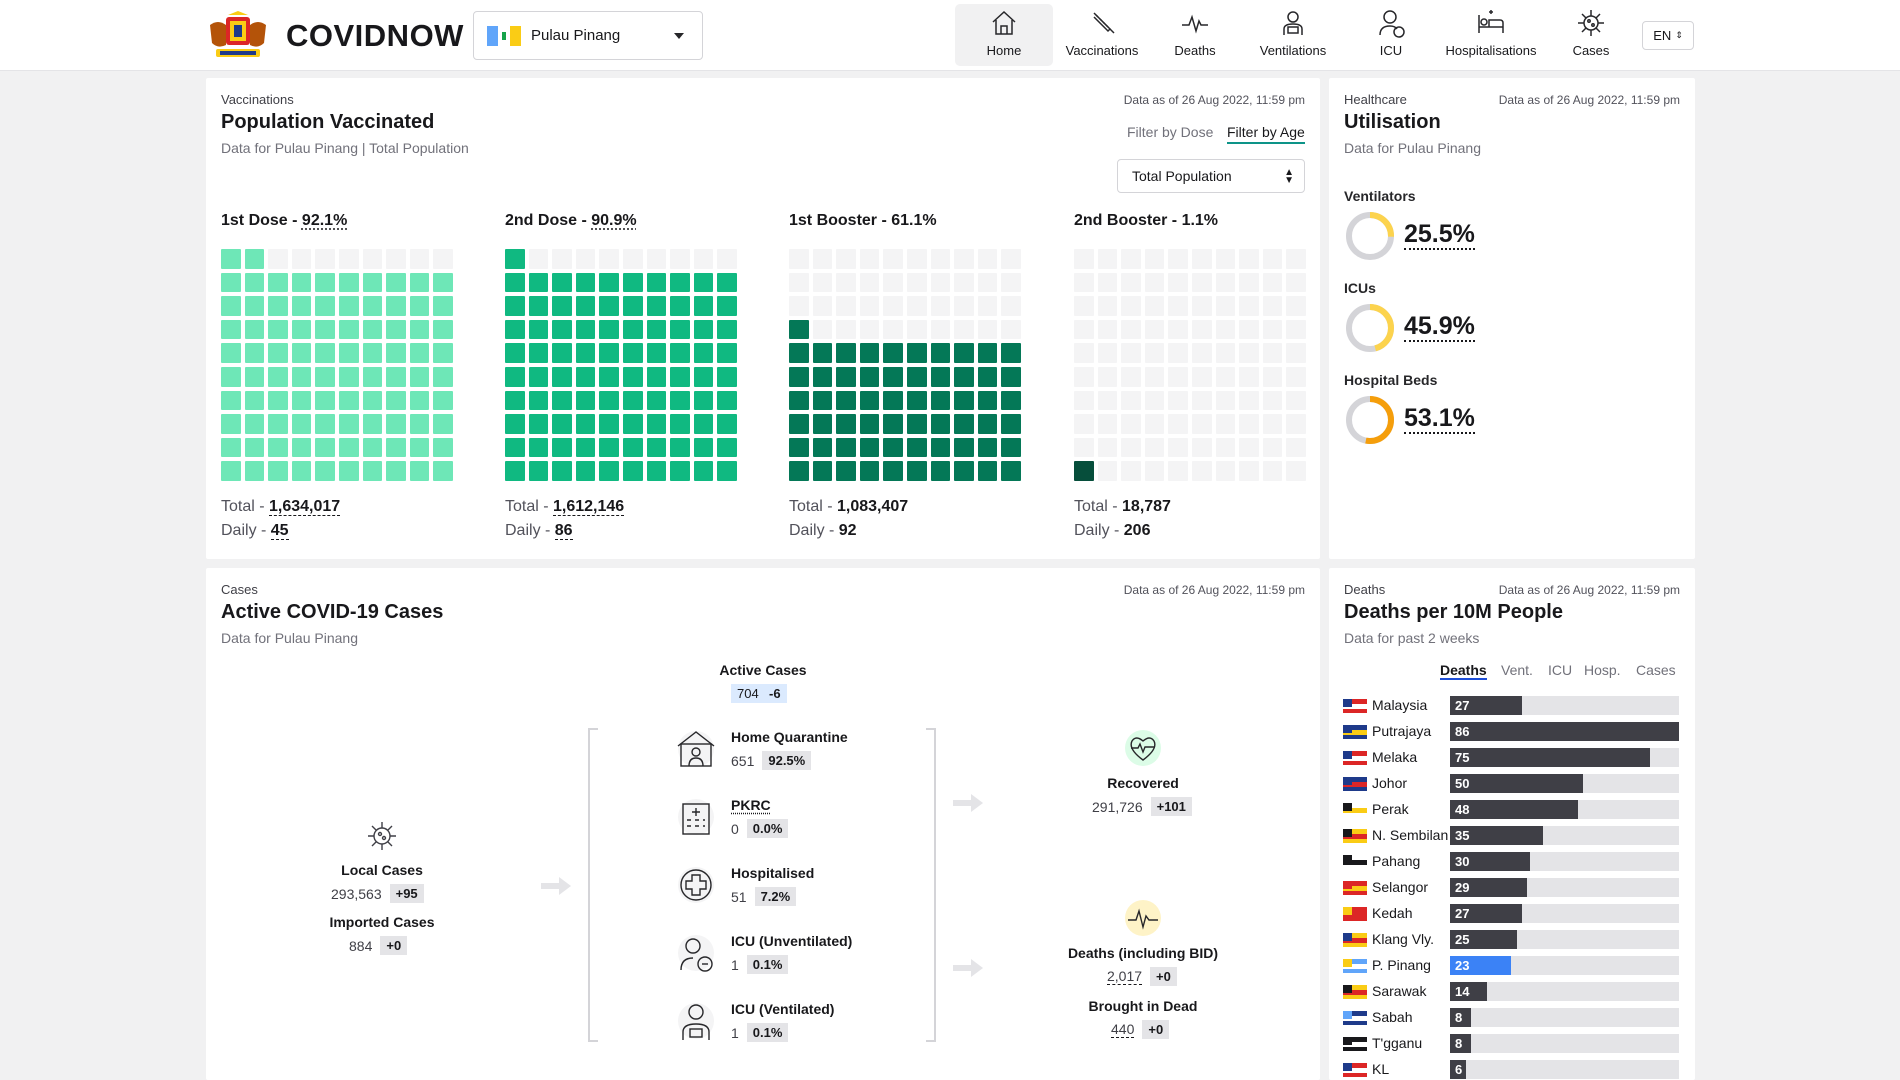 The width and height of the screenshot is (1900, 1080). What do you see at coordinates (1170, 132) in the screenshot?
I see `filter-by-dose-tab: Filter by Dose` at bounding box center [1170, 132].